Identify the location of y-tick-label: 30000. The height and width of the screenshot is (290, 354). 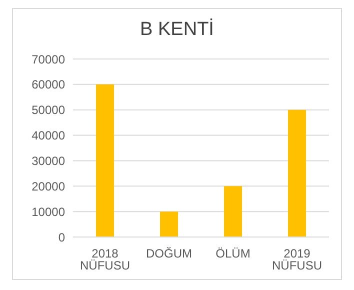
(49, 161).